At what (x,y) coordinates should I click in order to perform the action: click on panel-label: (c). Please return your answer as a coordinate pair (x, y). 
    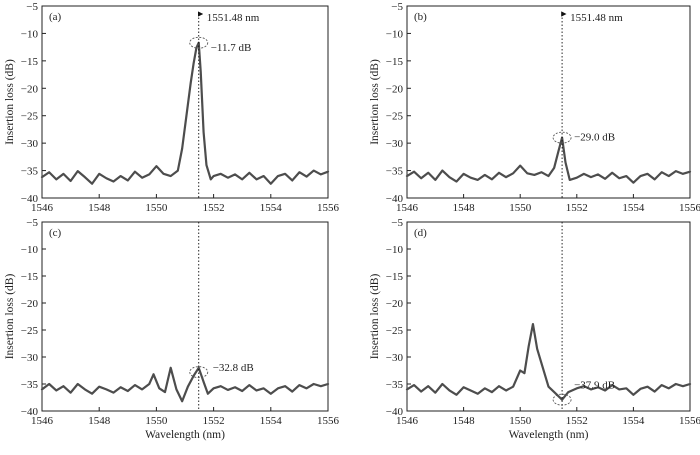
    Looking at the image, I should click on (55, 233).